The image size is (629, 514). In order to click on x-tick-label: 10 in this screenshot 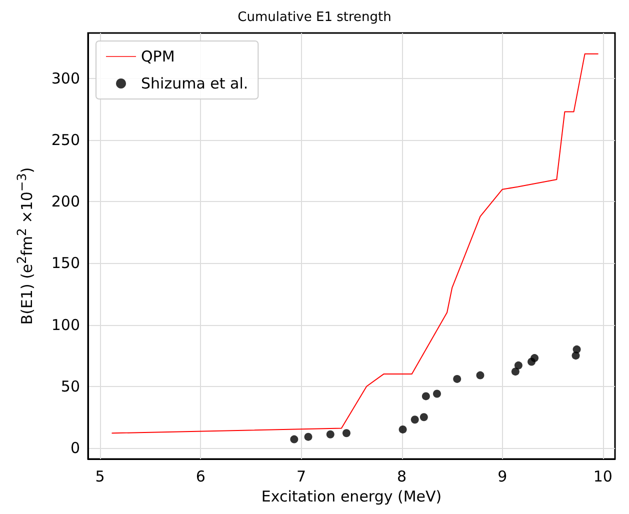, I will do `click(602, 477)`.